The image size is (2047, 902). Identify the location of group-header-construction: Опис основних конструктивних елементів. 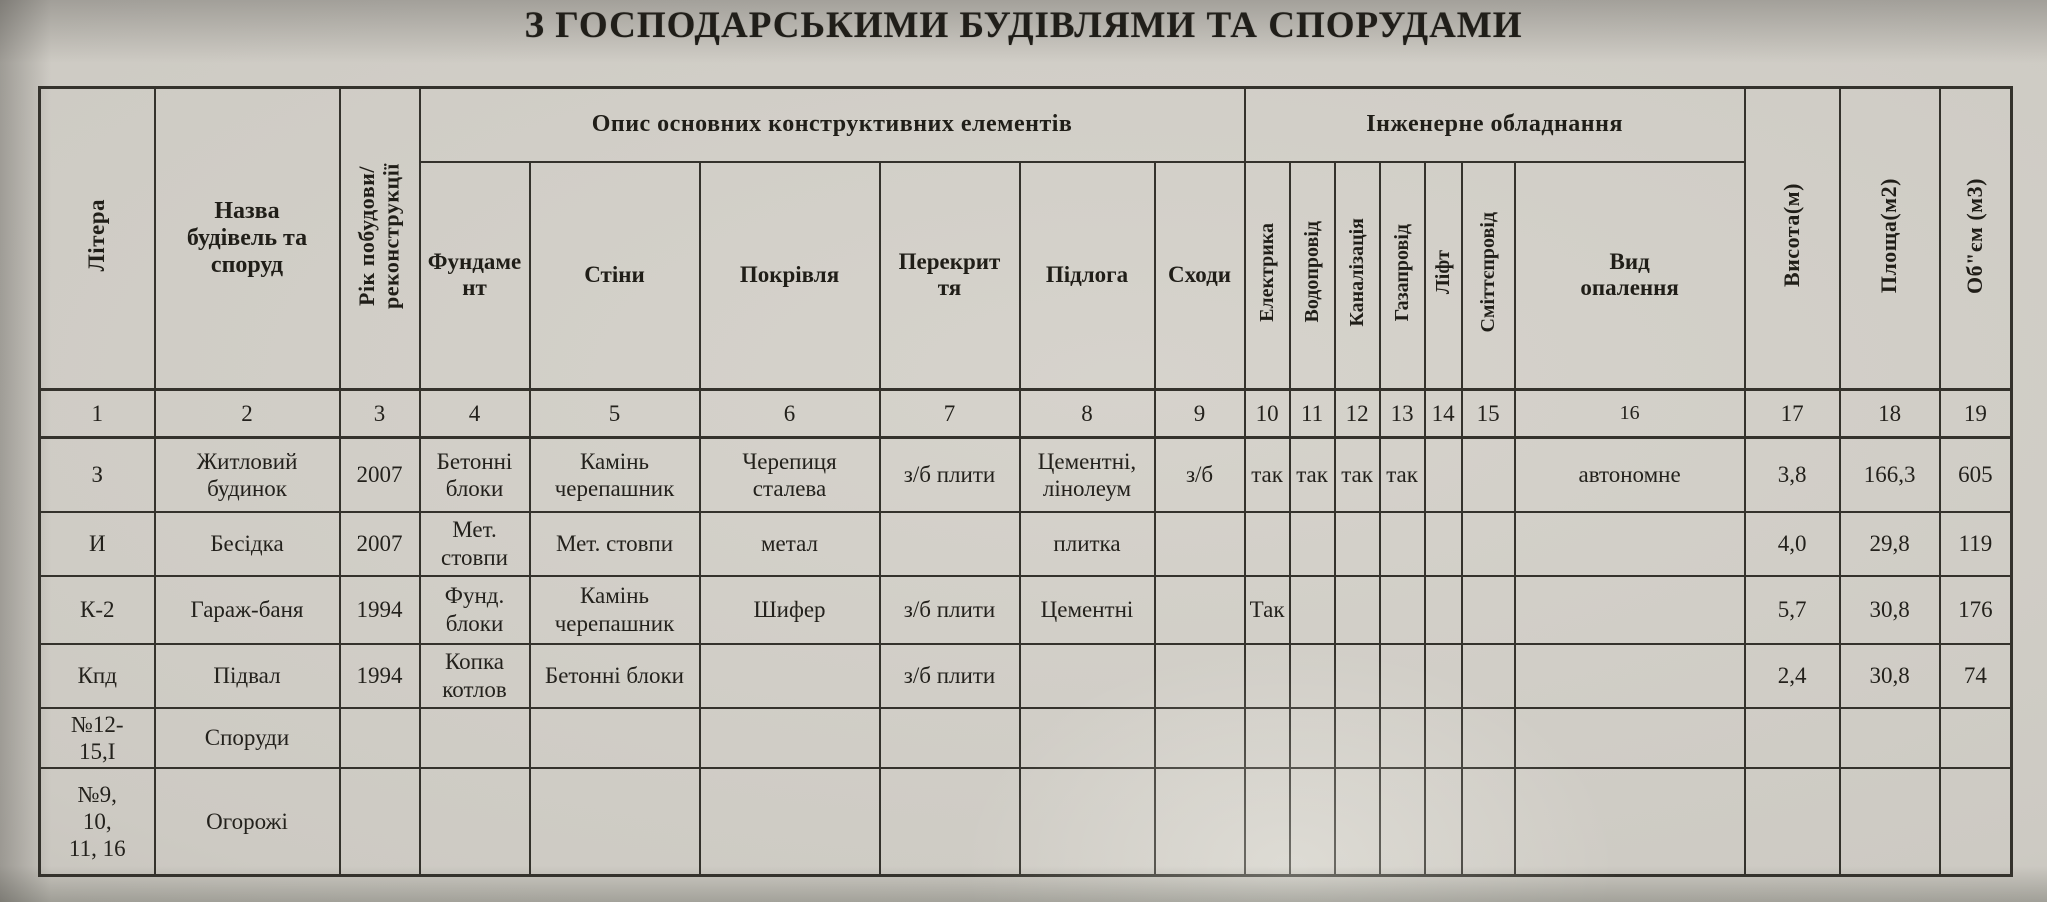
(832, 124).